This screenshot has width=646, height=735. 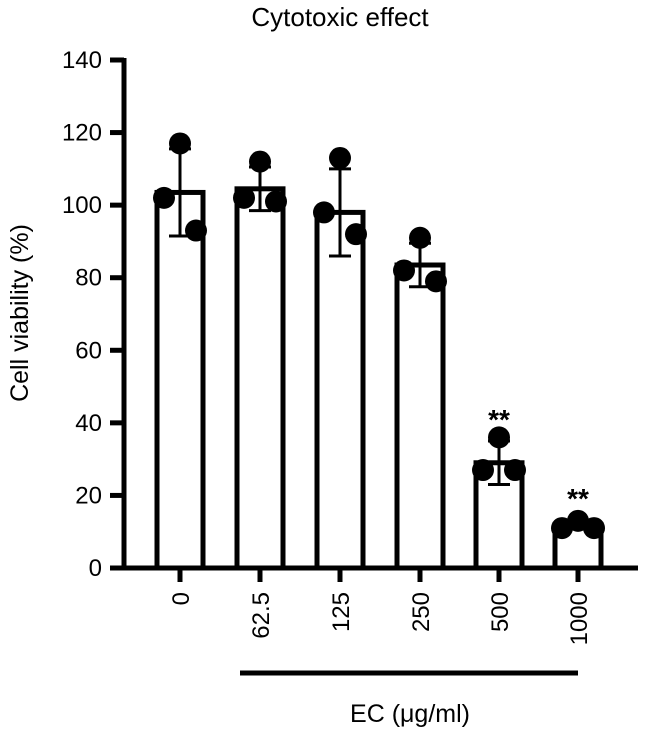 I want to click on y-tick-label: 20, so click(x=88, y=495).